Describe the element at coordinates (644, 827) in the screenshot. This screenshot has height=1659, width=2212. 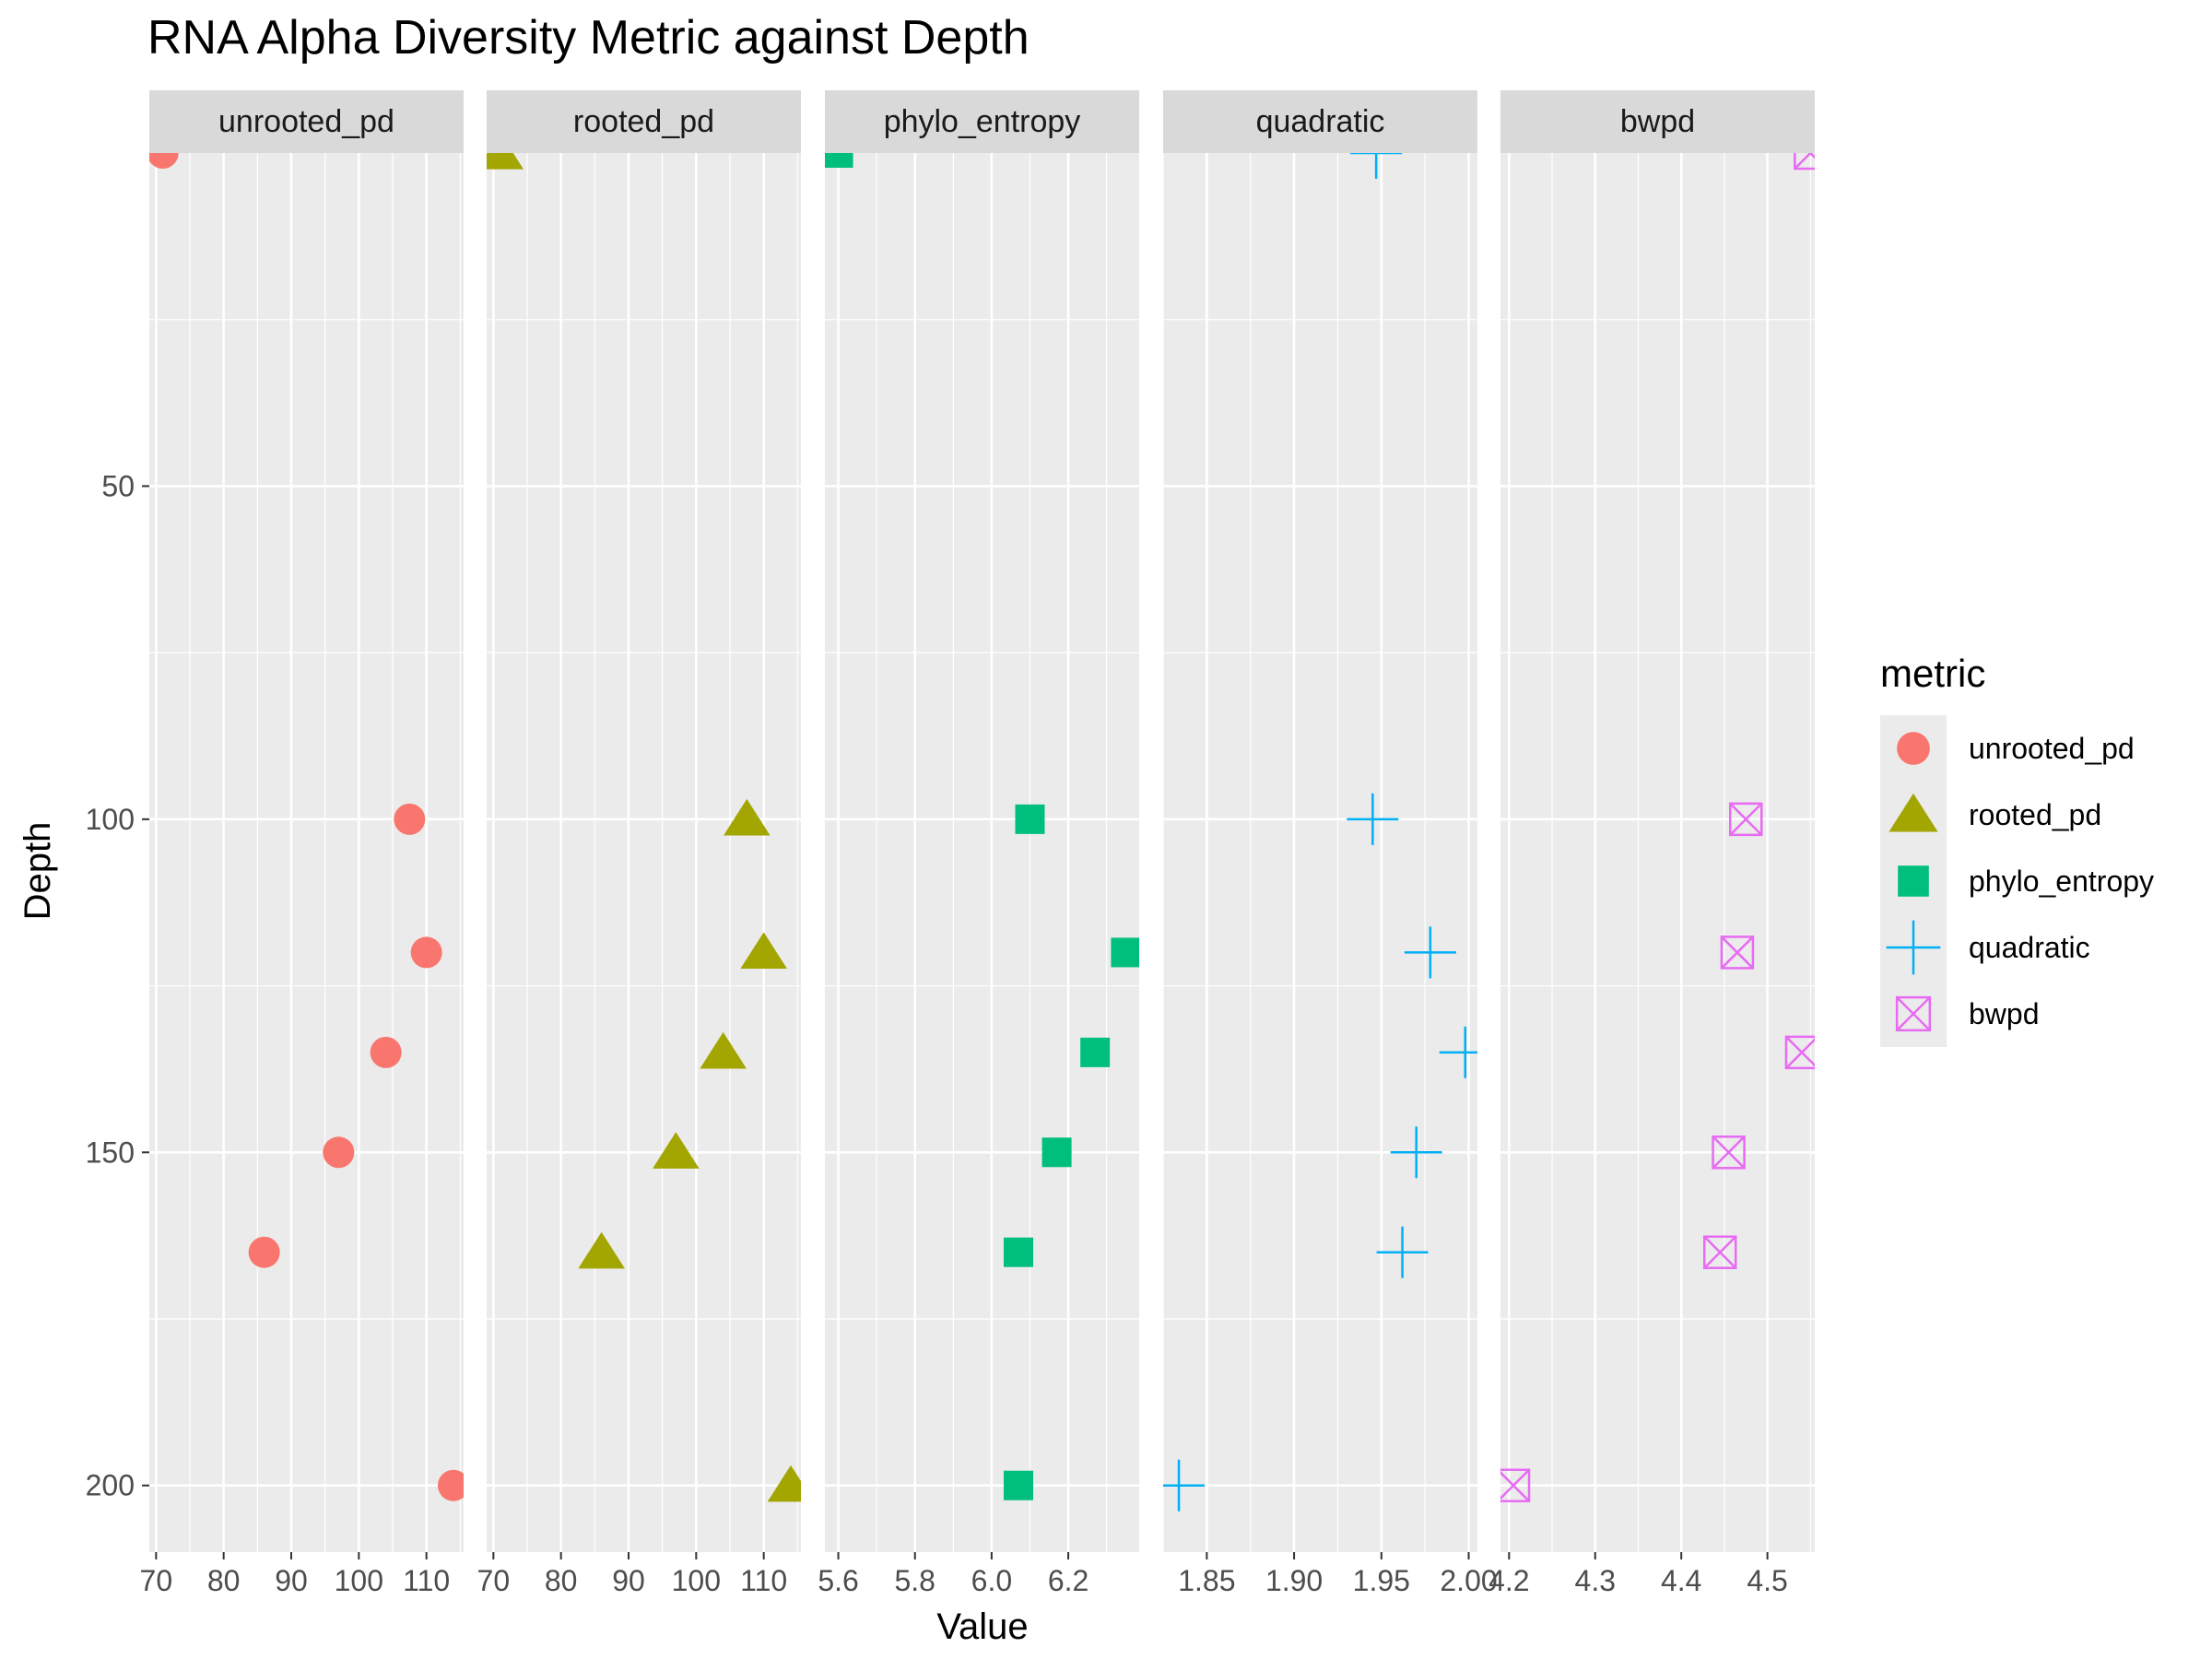
I see `points-rooted_pd` at that location.